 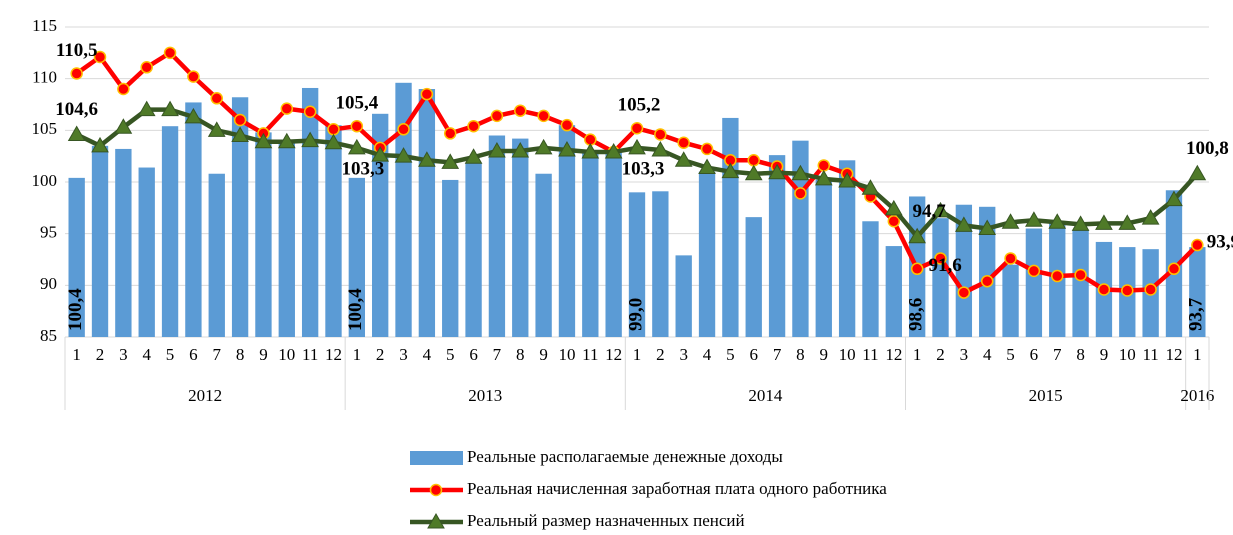 I want to click on y-tick-label: 115, so click(x=44, y=25).